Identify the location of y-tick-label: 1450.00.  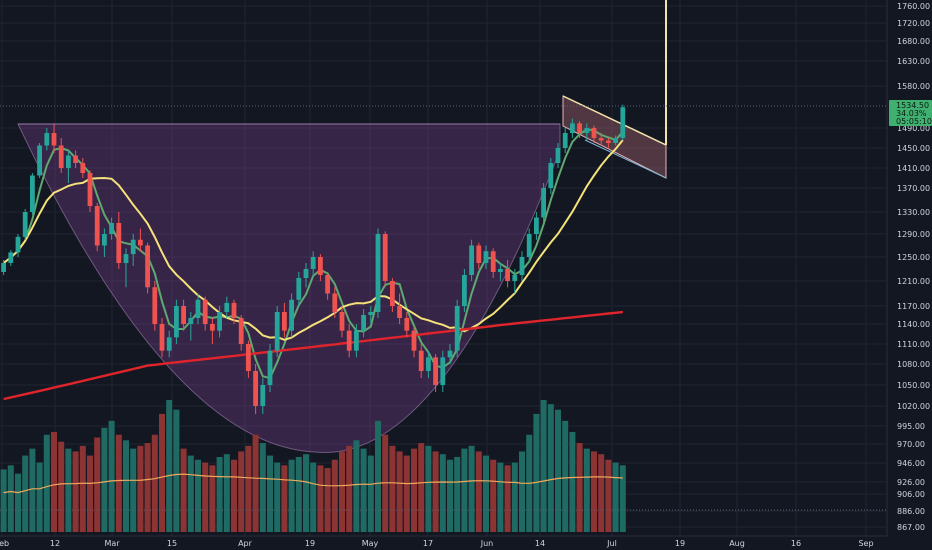
(913, 148).